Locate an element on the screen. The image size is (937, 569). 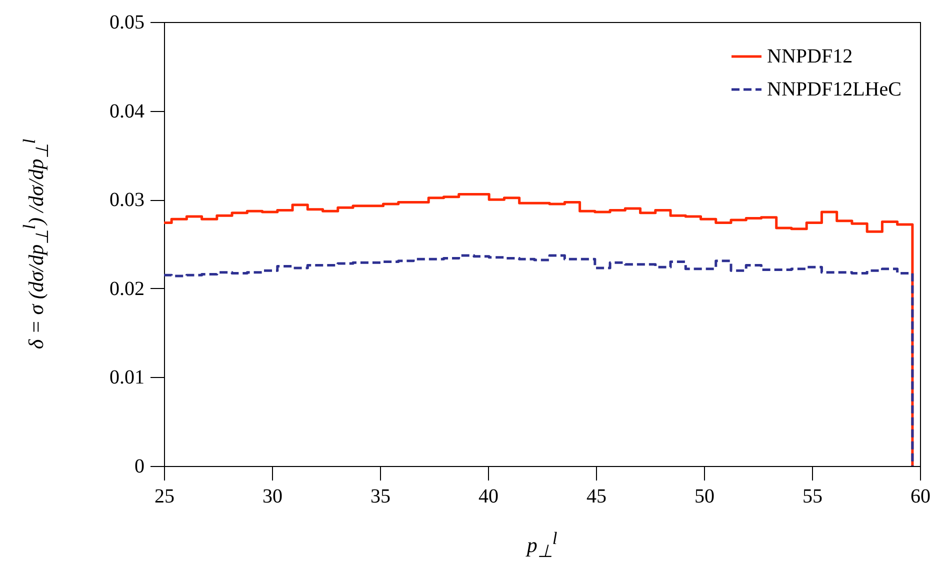
legend-label: NNPDF12LHeC is located at coordinates (834, 89).